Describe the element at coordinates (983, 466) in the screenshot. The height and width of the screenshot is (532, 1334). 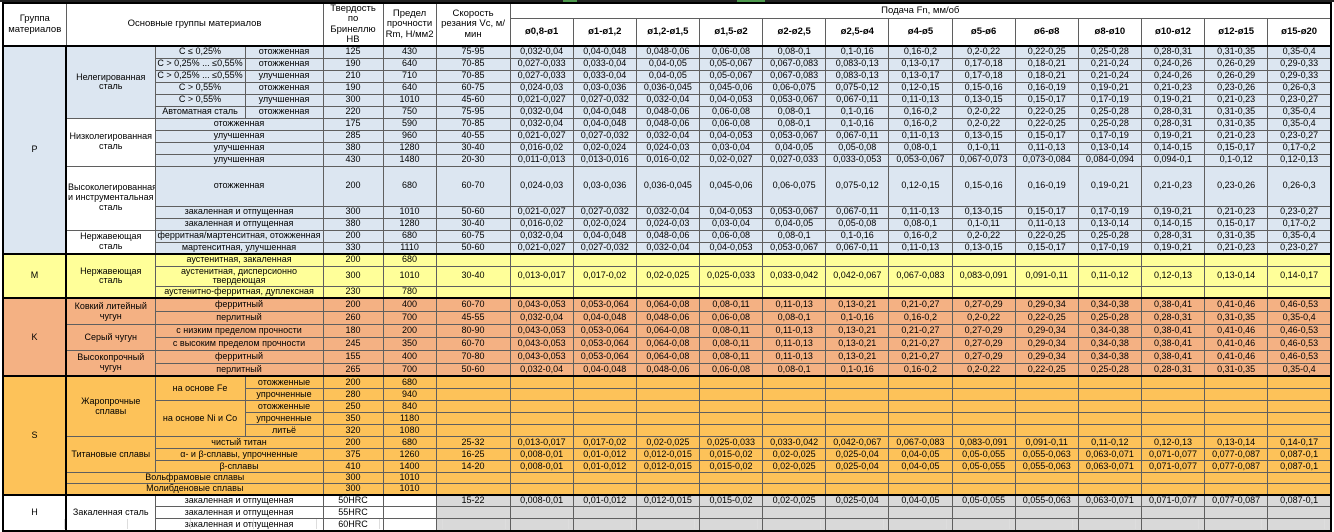
I see `feed-cell: 0,05-0,055` at that location.